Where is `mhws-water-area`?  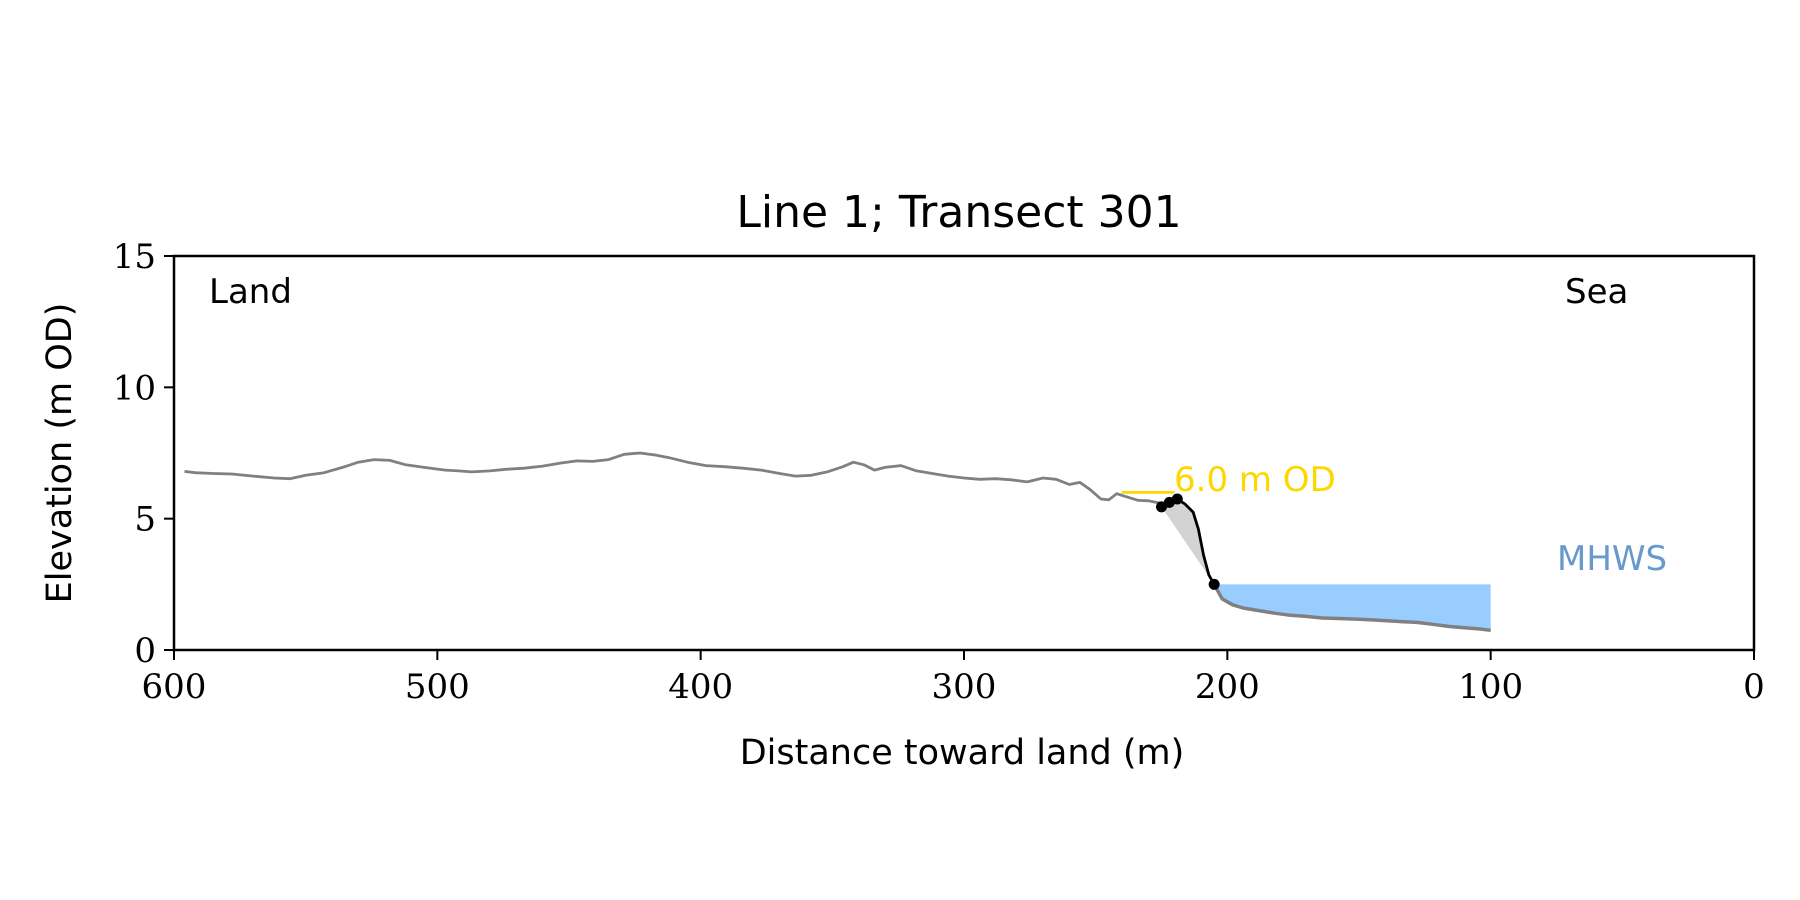
mhws-water-area is located at coordinates (1352, 607).